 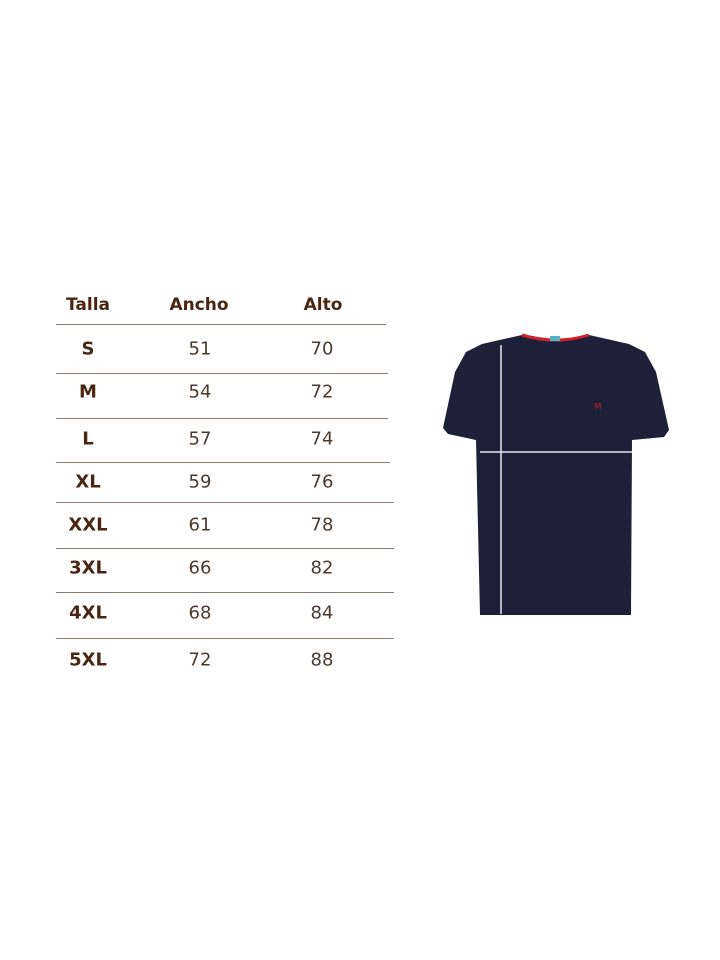 I want to click on cell-ancho: 68, so click(x=200, y=613).